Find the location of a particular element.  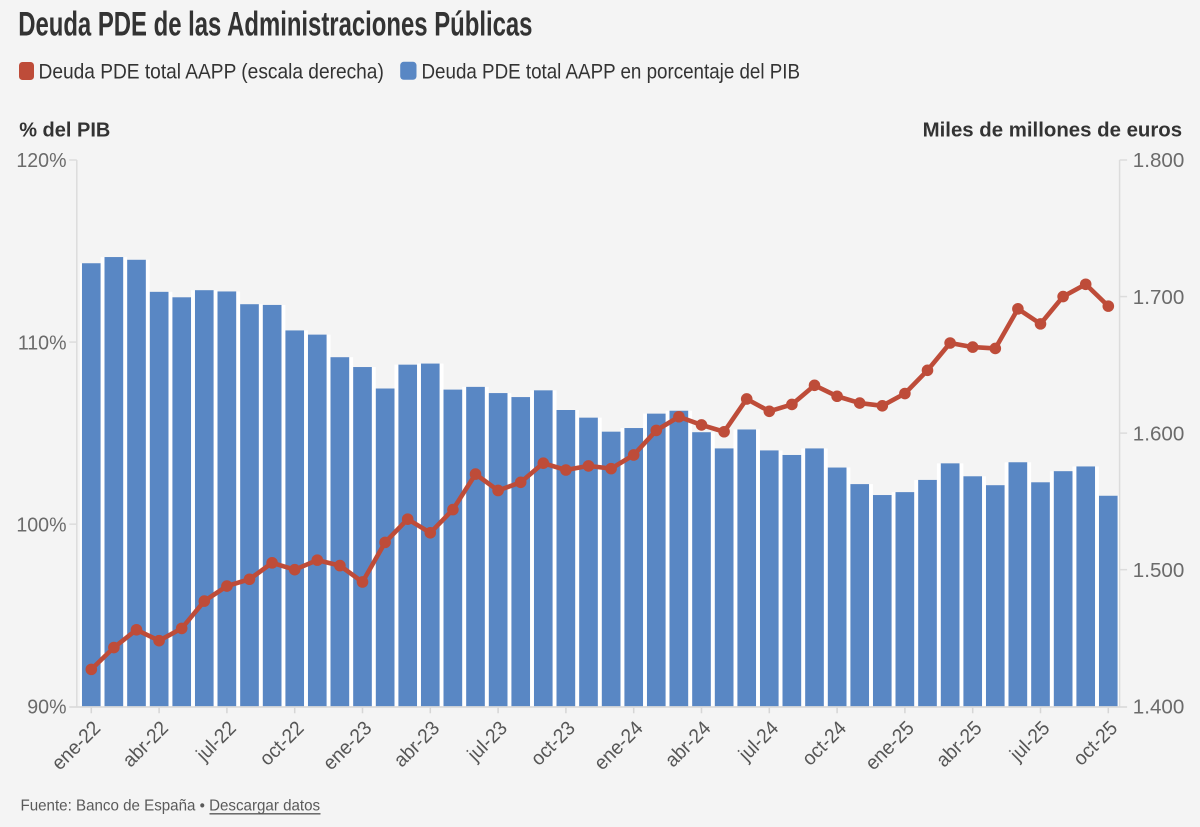

svg-text: 1.700 is located at coordinates (1159, 298).